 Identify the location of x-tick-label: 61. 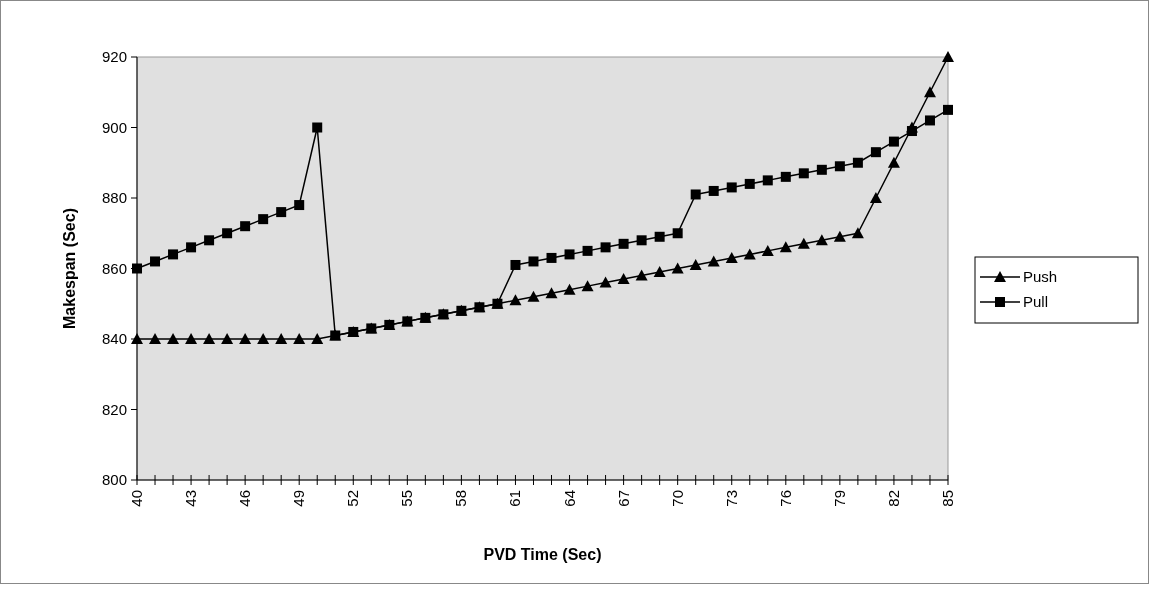
(515, 498).